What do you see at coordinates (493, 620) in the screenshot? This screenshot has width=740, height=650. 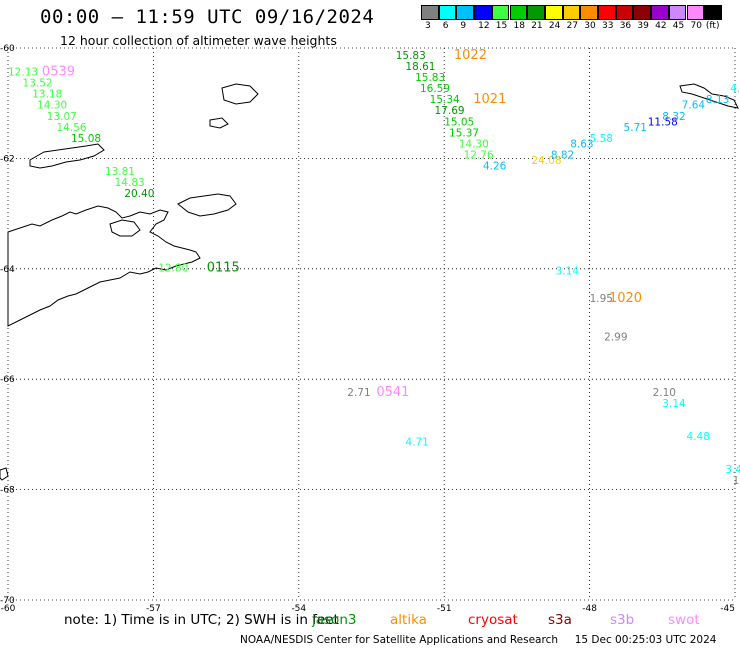 I see `satellite-legend-item: cryosat` at bounding box center [493, 620].